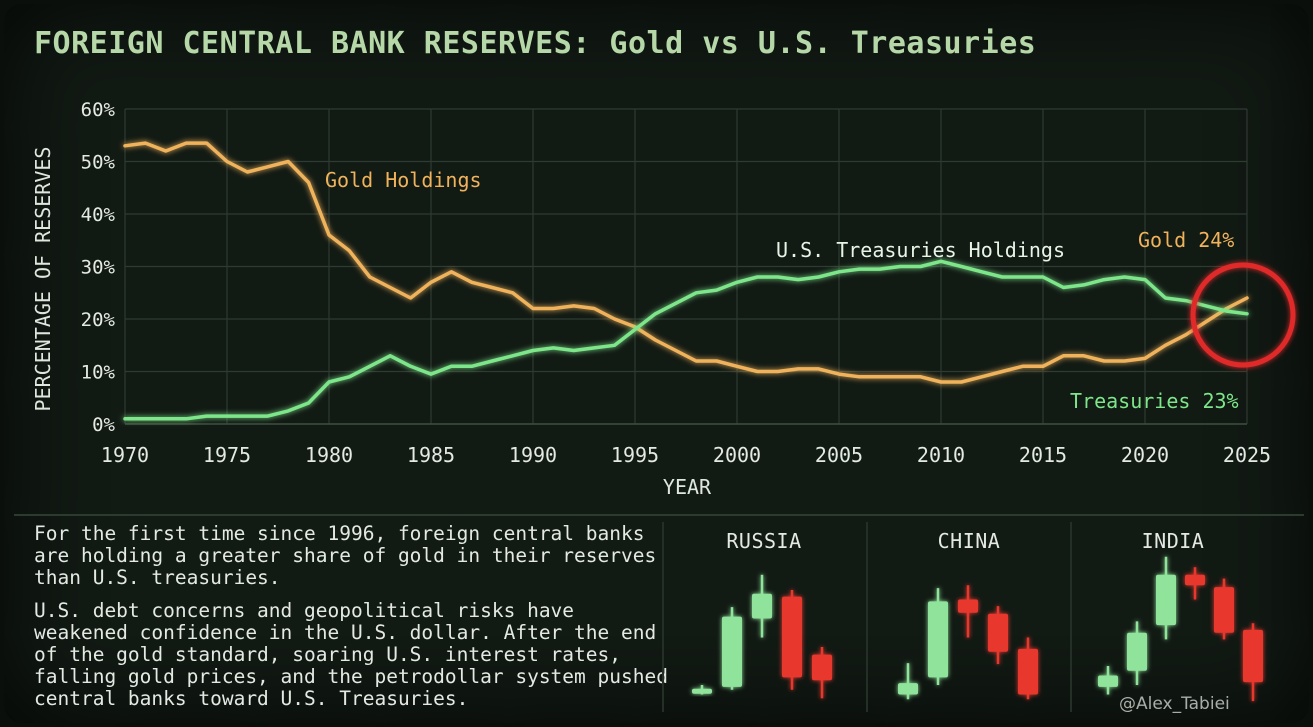 This screenshot has height=727, width=1313. I want to click on candlestick-charts, so click(977, 629).